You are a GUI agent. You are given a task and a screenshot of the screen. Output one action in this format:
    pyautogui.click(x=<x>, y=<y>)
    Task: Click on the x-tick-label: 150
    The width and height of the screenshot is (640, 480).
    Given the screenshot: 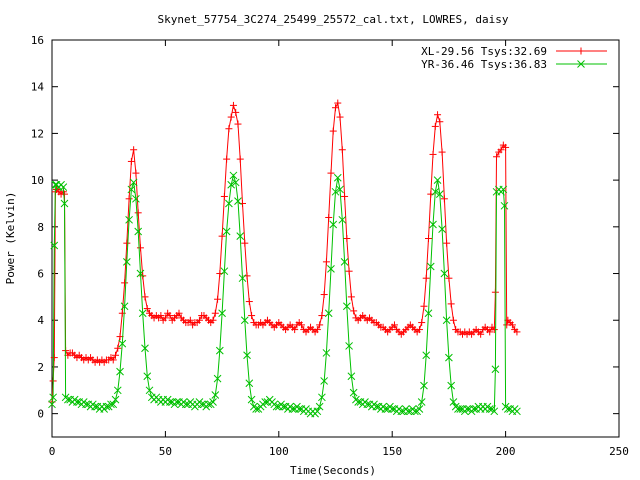 What is the action you would take?
    pyautogui.click(x=392, y=451)
    